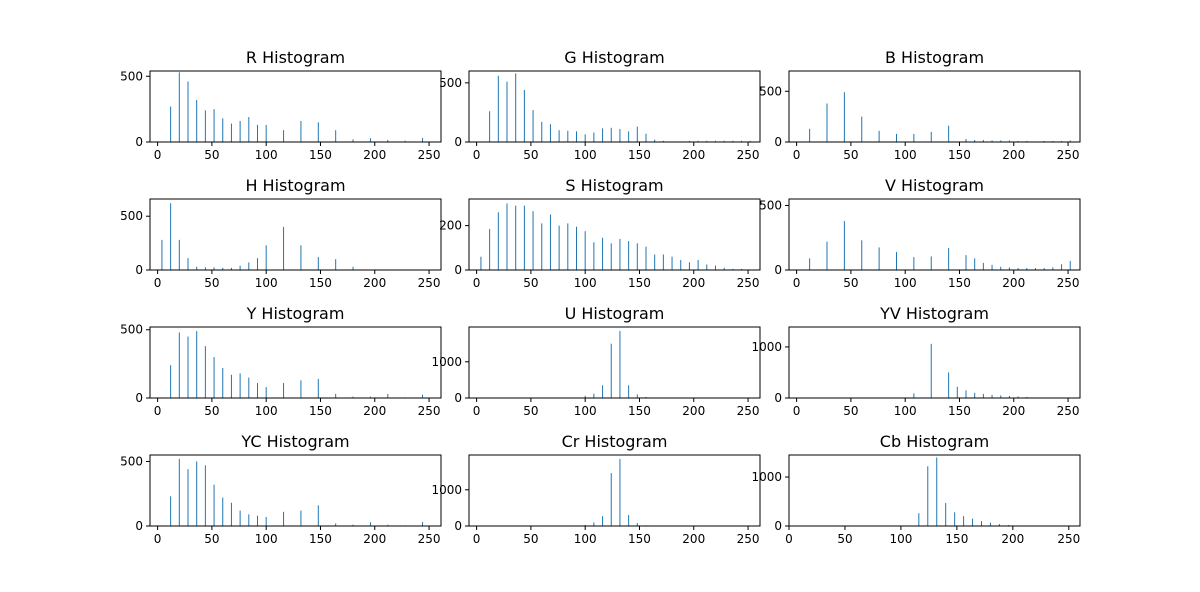 This screenshot has width=1200, height=592. Describe the element at coordinates (281, 233) in the screenshot. I see `histogram-panel-h: H Histogram 0 50 100 150 200 250 0 500` at that location.